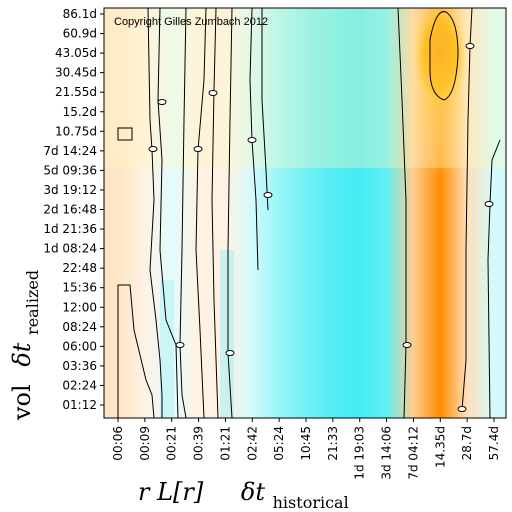 Image resolution: width=512 pixels, height=512 pixels. What do you see at coordinates (306, 443) in the screenshot?
I see `x-tick-label: 10:45` at bounding box center [306, 443].